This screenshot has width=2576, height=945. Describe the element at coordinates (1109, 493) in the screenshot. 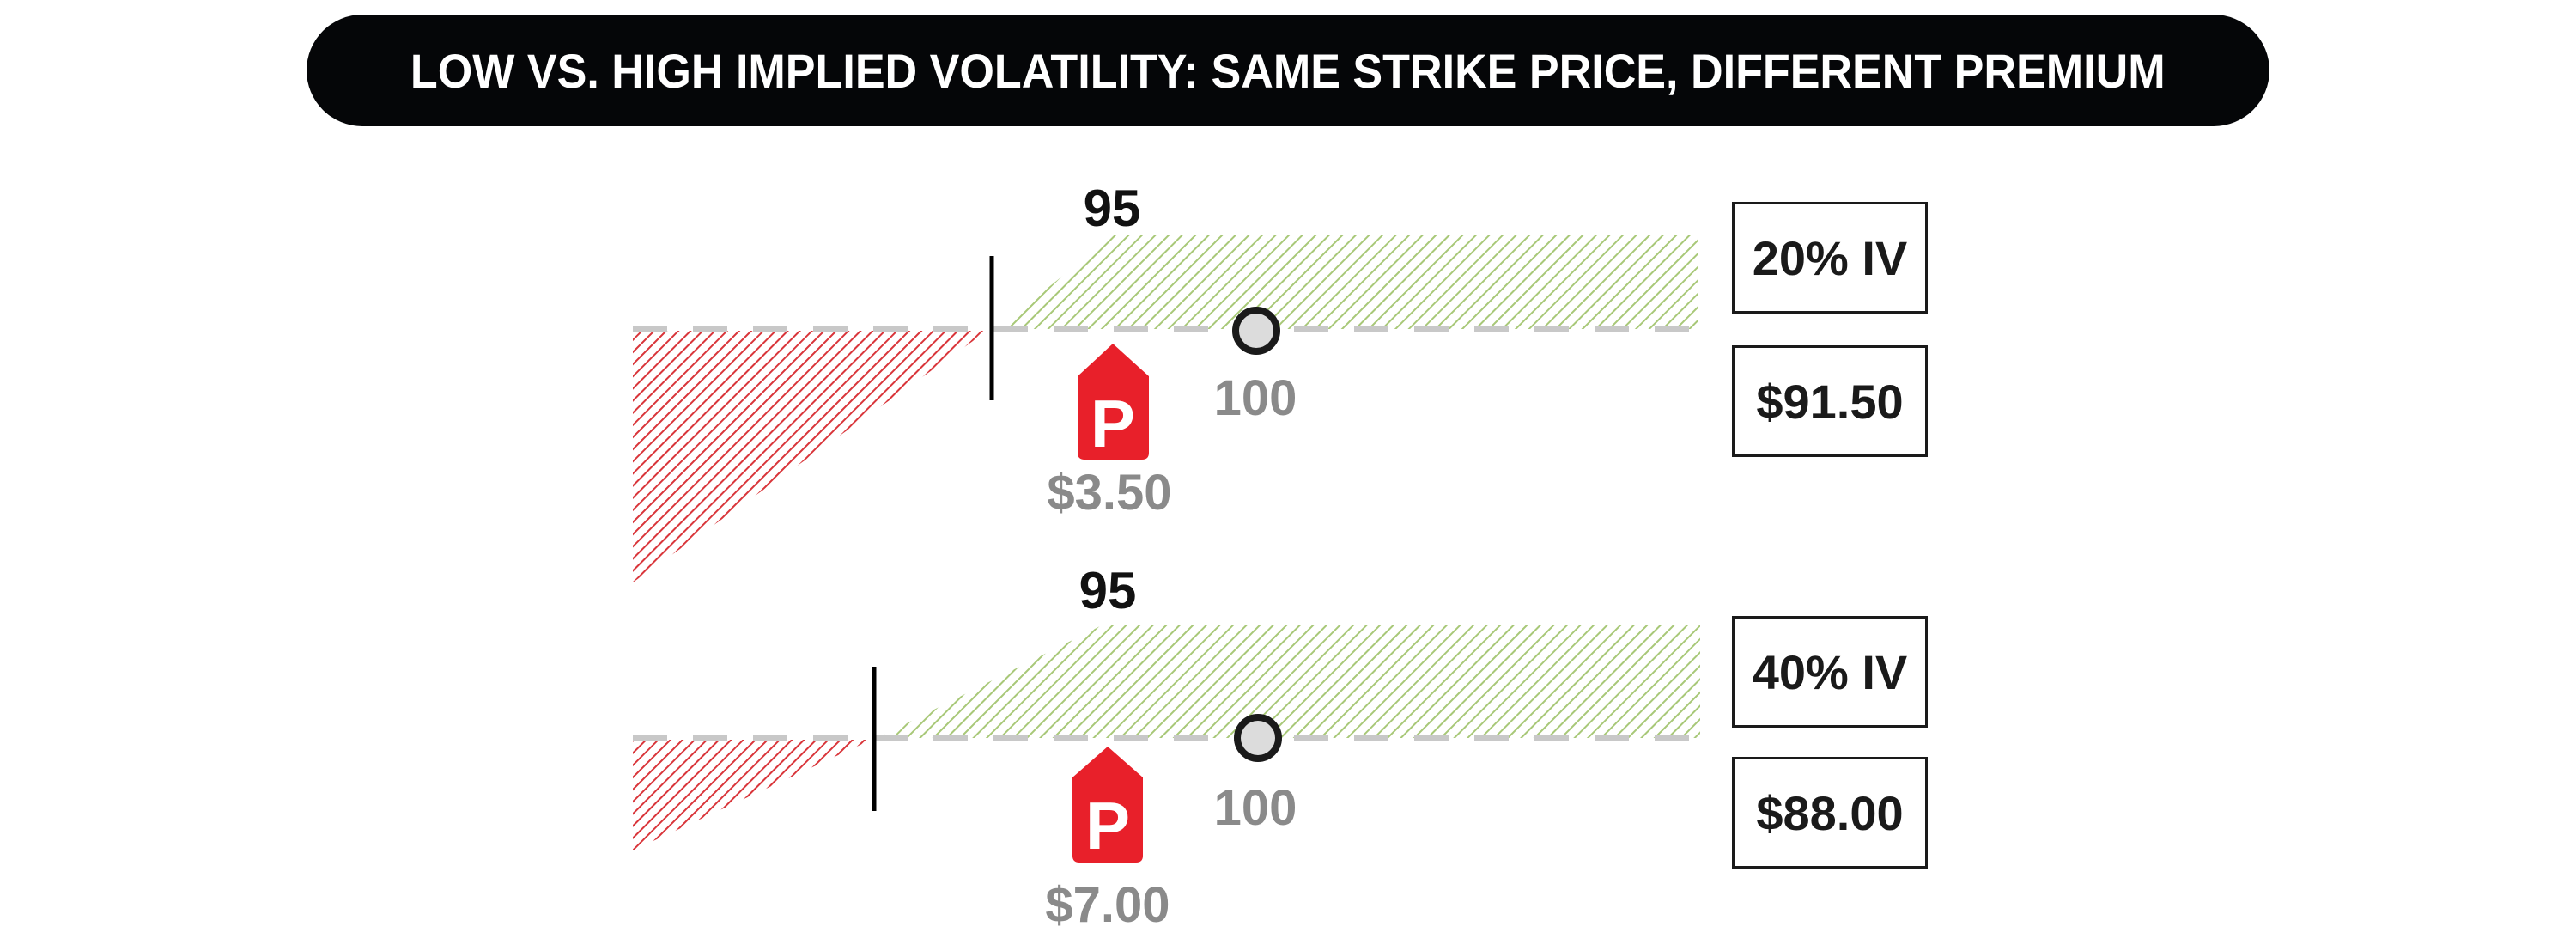

I see `premium-label: $3.50` at that location.